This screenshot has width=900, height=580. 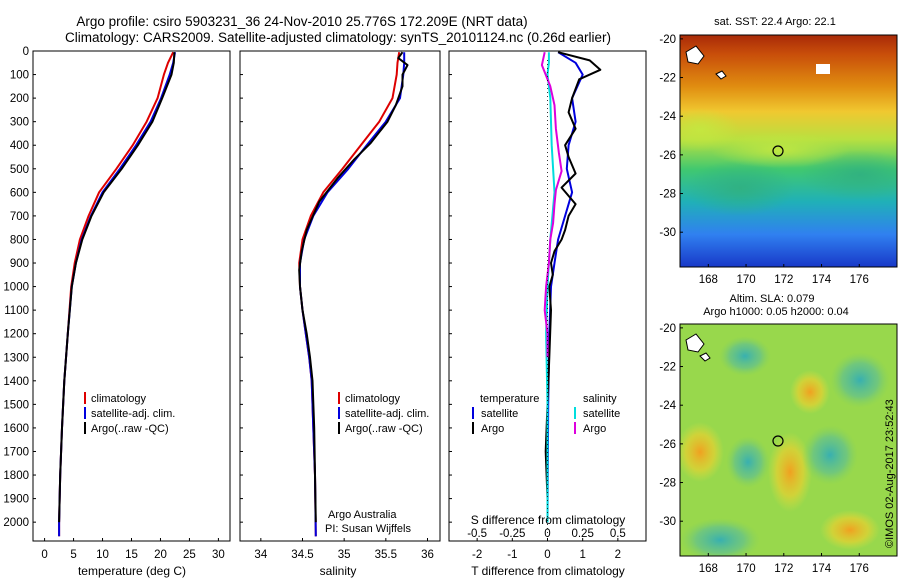 What do you see at coordinates (302, 555) in the screenshot?
I see `x-tick-label: 34.5` at bounding box center [302, 555].